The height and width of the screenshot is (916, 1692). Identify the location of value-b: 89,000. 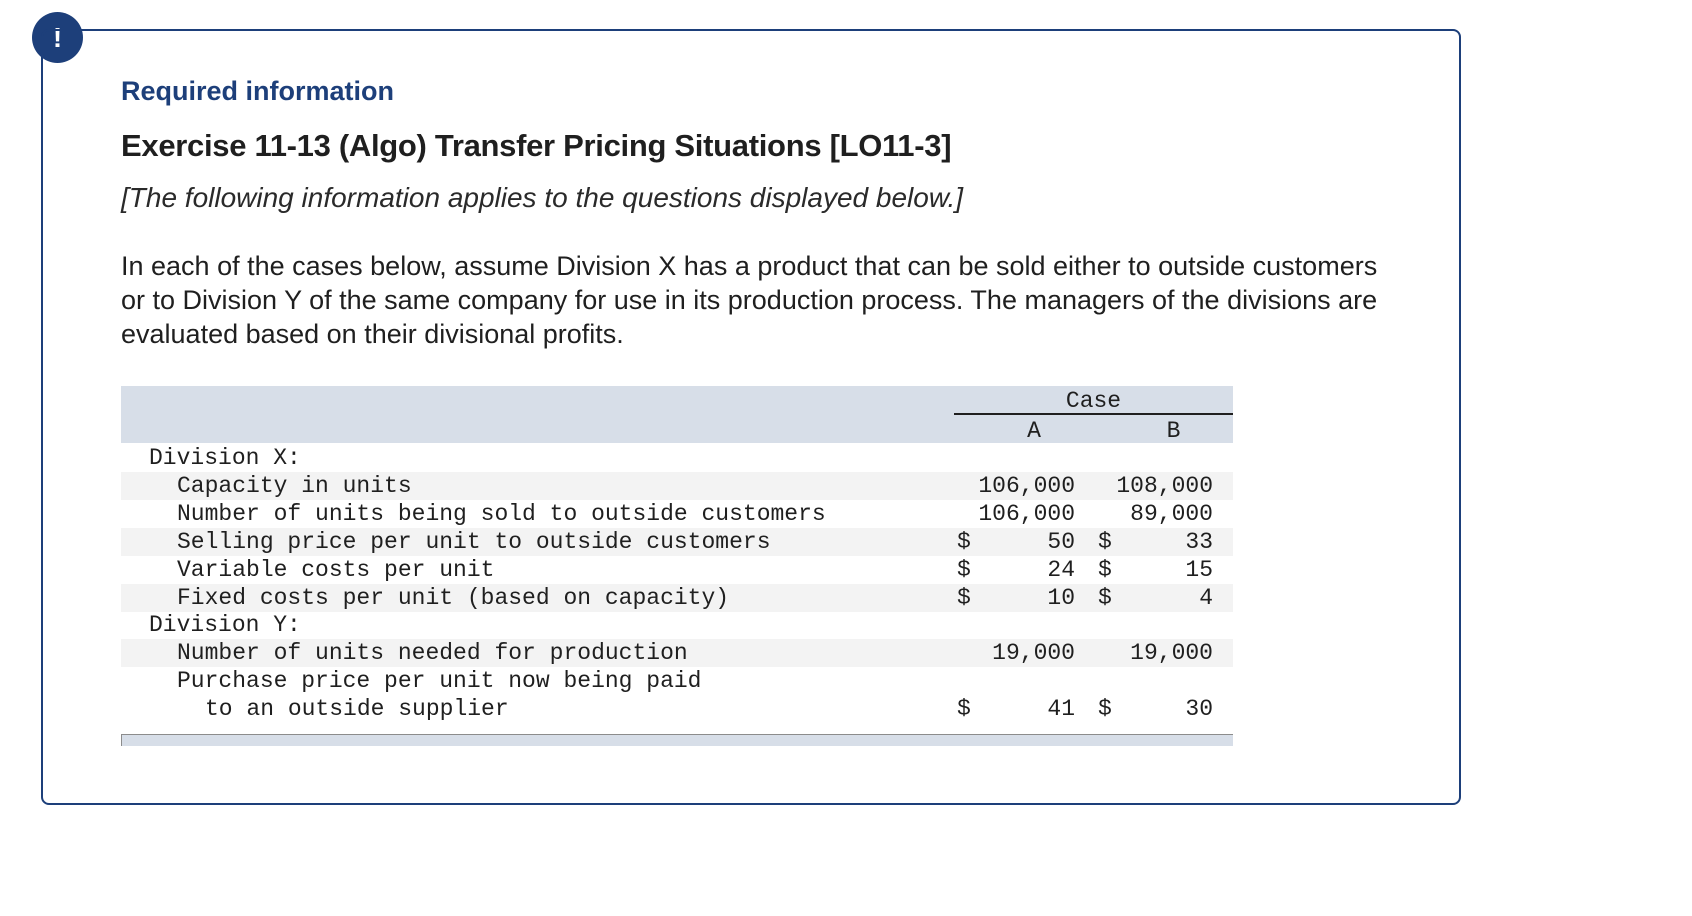
(1171, 514).